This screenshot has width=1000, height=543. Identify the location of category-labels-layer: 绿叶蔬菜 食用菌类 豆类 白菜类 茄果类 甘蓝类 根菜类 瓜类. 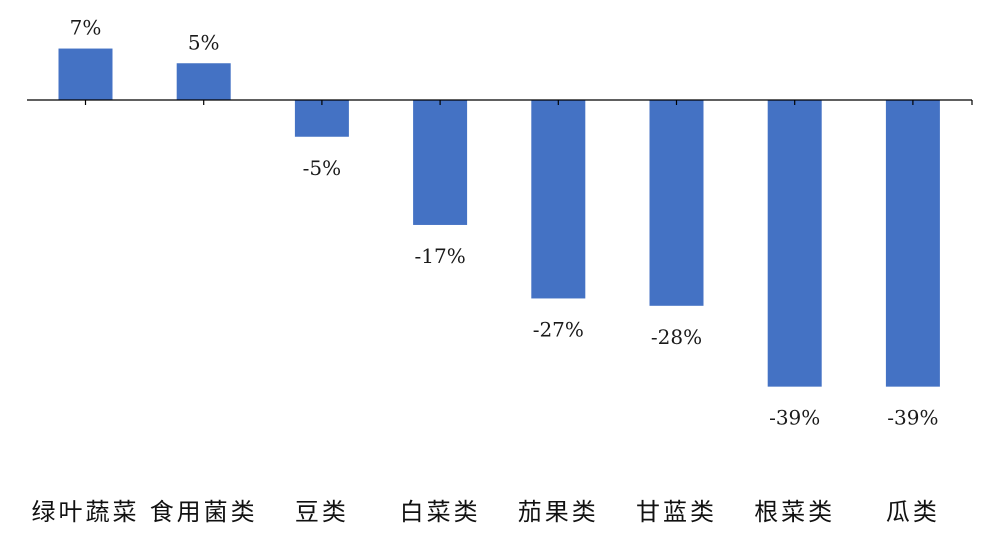
(486, 512).